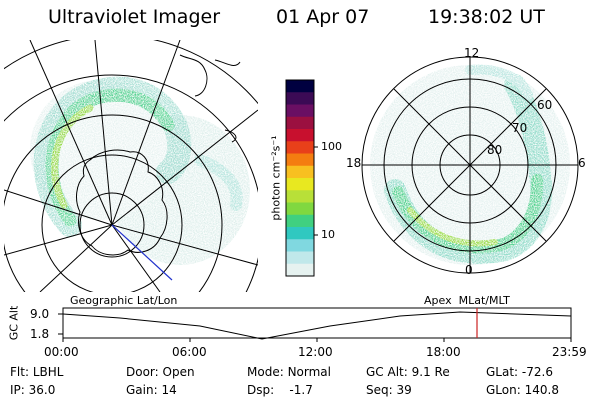 This screenshot has height=400, width=600. I want to click on altitude-strip-plot, so click(315, 324).